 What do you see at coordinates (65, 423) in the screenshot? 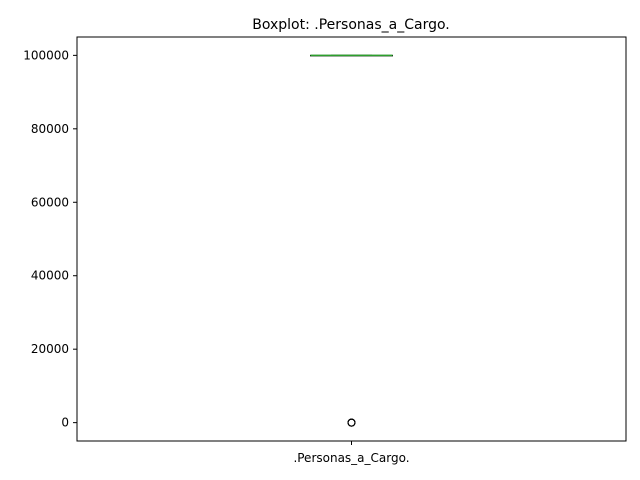
I see `y-tick-label: 0` at bounding box center [65, 423].